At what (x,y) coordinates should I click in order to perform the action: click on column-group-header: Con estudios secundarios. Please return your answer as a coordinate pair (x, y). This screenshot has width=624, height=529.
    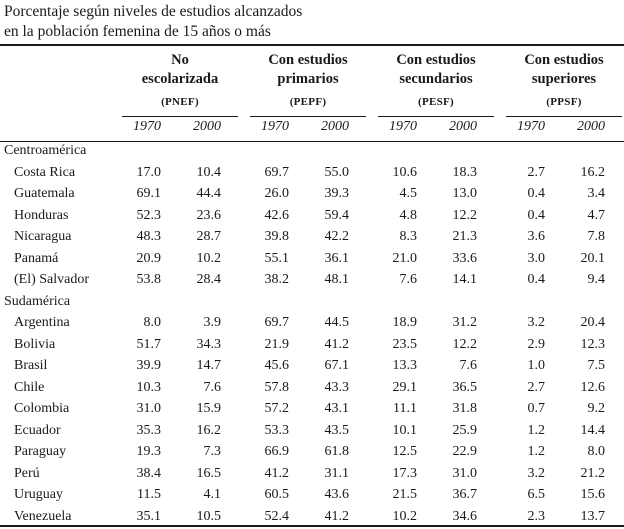
    Looking at the image, I should click on (436, 70).